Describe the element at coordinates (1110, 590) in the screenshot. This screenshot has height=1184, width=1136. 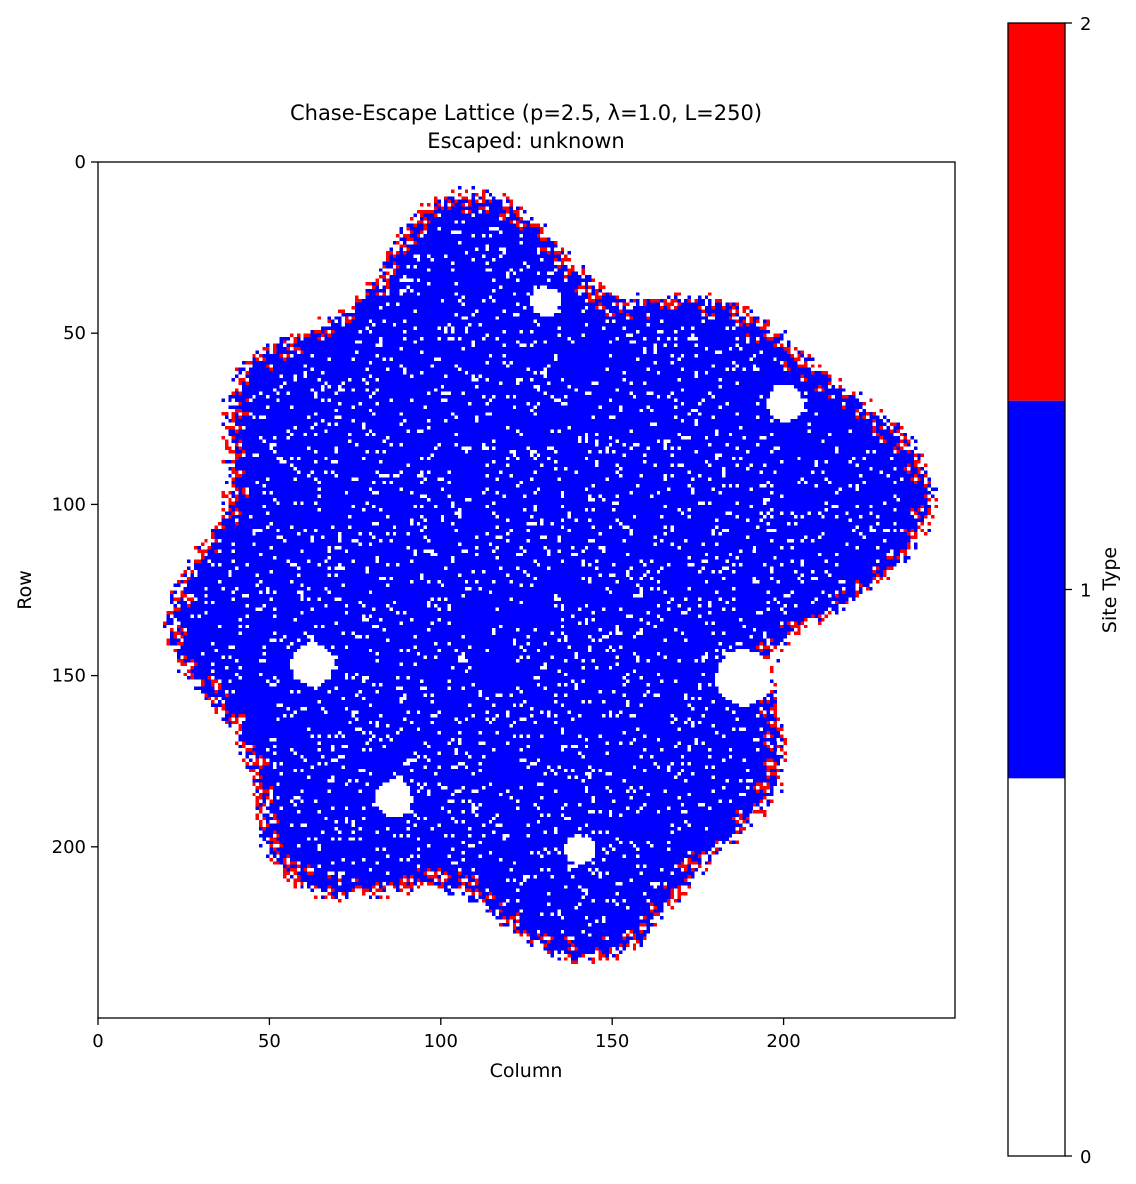
I see `colorbar-label: Site Type` at that location.